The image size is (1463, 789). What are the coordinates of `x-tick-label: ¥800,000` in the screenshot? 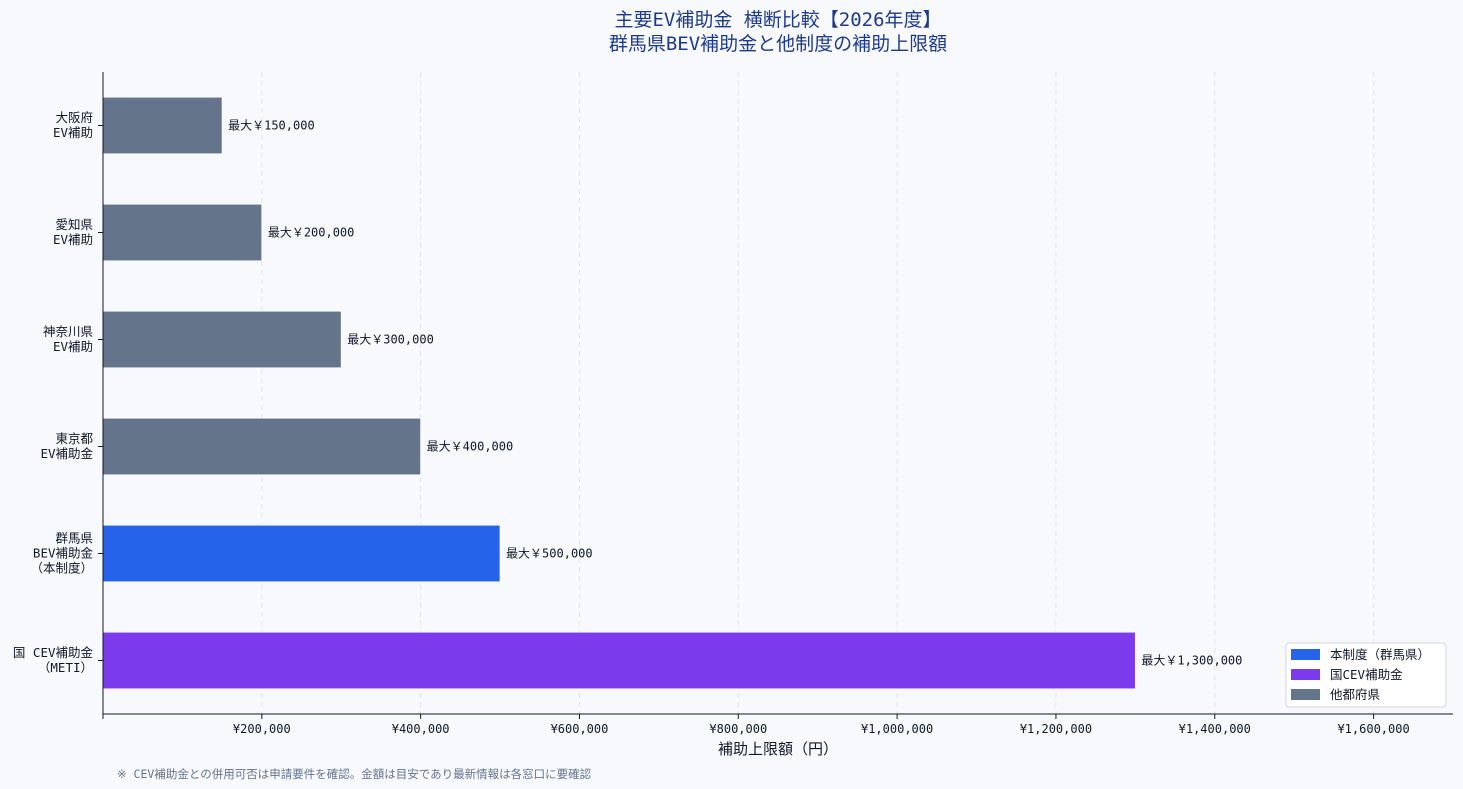 It's located at (738, 729).